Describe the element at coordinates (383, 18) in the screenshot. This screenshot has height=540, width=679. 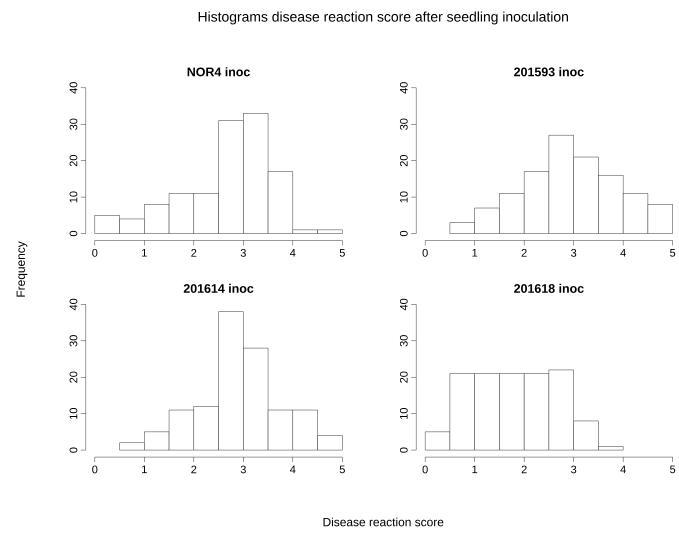
I see `text: Histograms disease reaction score after seedling inoculation` at that location.